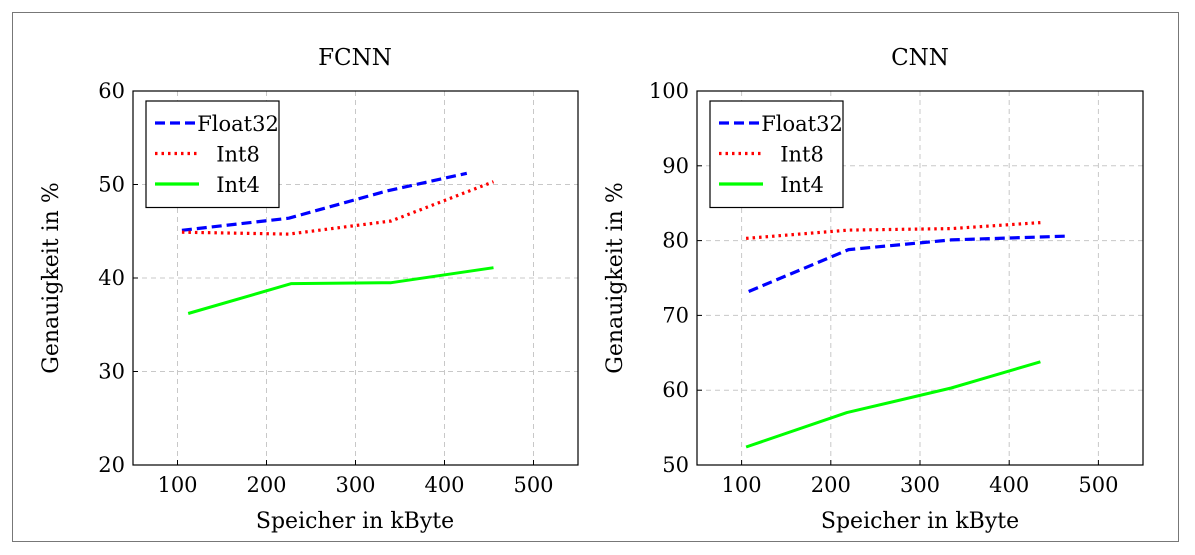  What do you see at coordinates (675, 166) in the screenshot?
I see `y-tick-label: 90` at bounding box center [675, 166].